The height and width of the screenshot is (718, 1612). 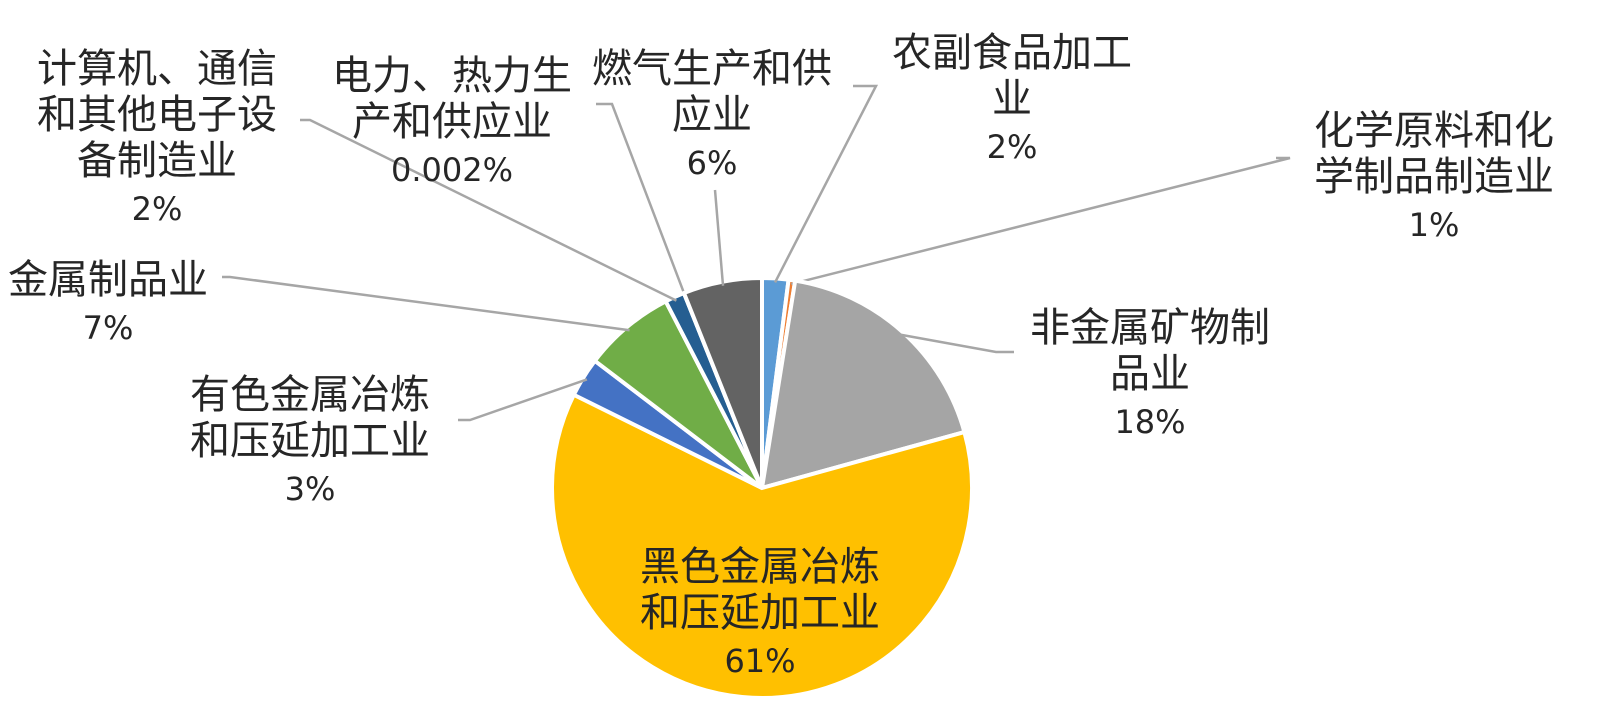 I want to click on slice-label: 非金属矿物制品业 18%, so click(x=1150, y=373).